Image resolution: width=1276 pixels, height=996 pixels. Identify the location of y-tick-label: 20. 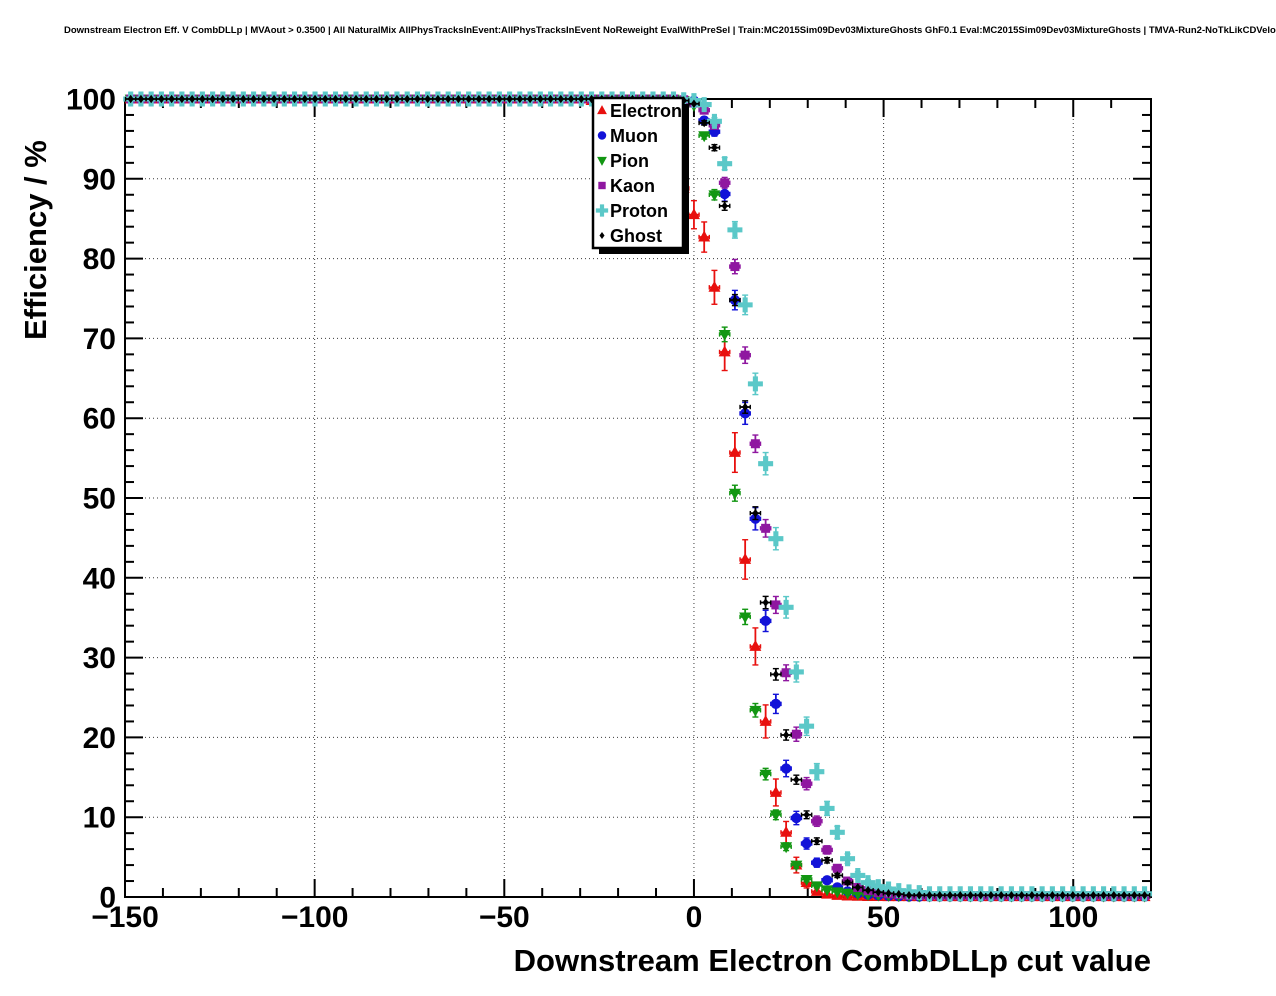
(99, 738).